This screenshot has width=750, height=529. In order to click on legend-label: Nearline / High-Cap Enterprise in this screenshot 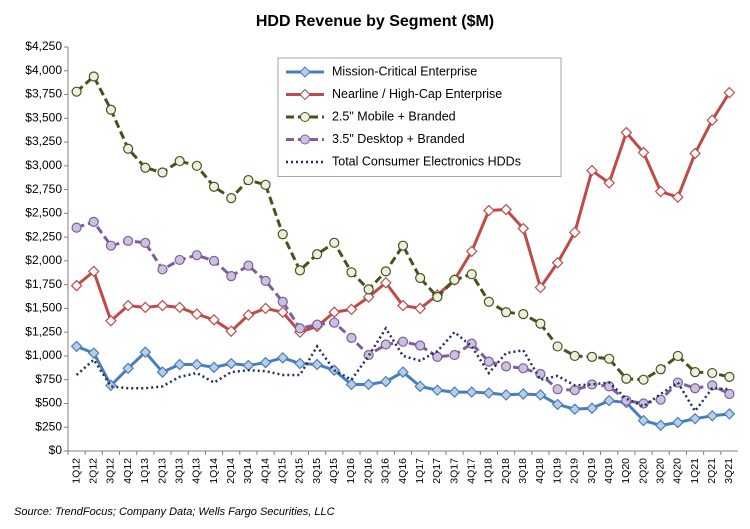, I will do `click(417, 94)`.